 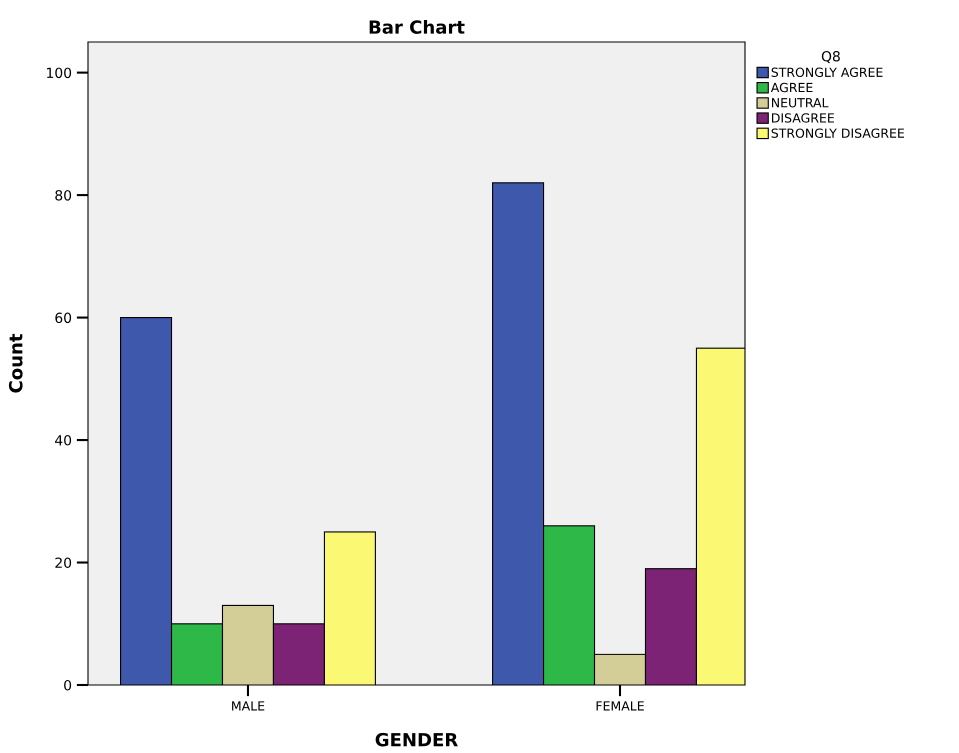 What do you see at coordinates (838, 133) in the screenshot?
I see `legend-label: STRONGLY DISAGREE` at bounding box center [838, 133].